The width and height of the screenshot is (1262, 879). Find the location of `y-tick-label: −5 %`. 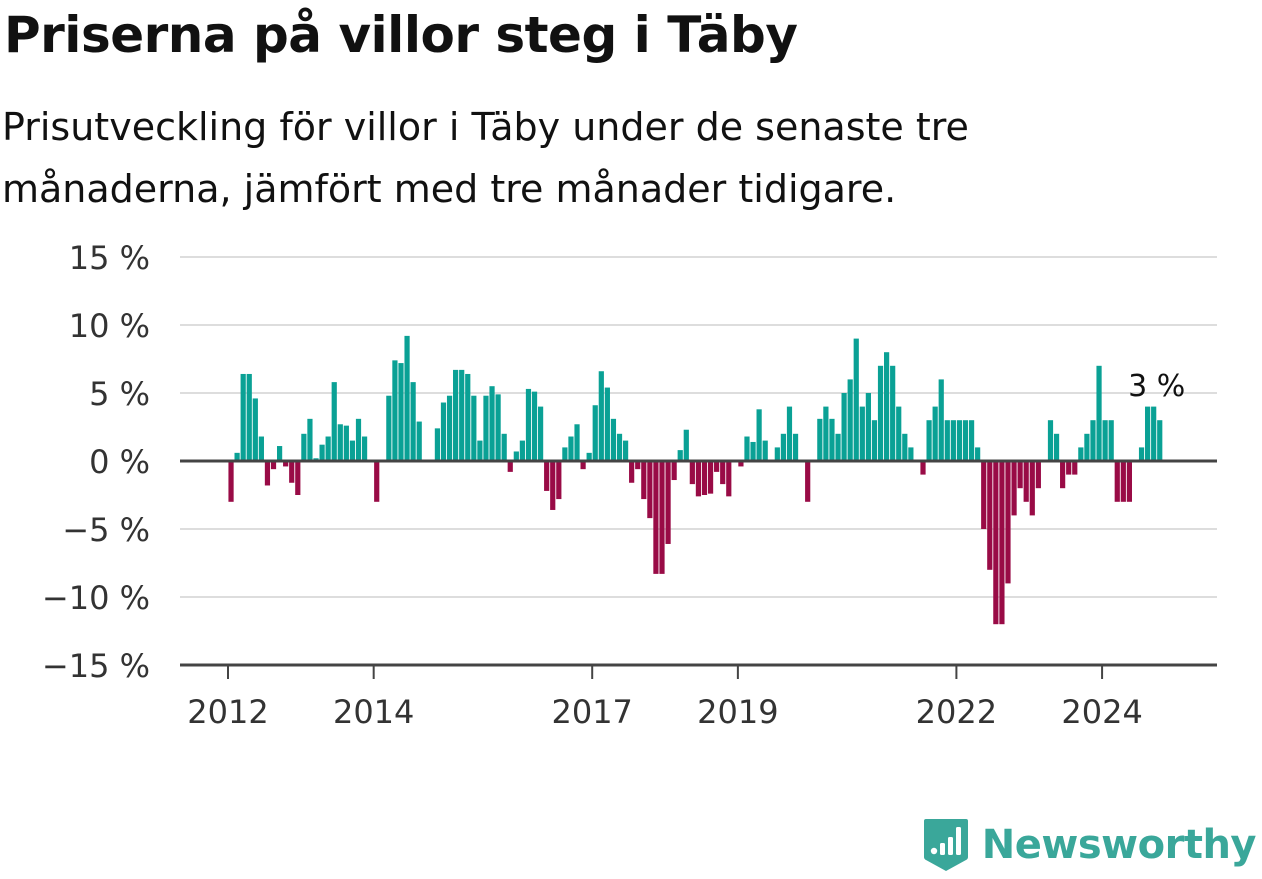

y-tick-label: −5 % is located at coordinates (106, 530).